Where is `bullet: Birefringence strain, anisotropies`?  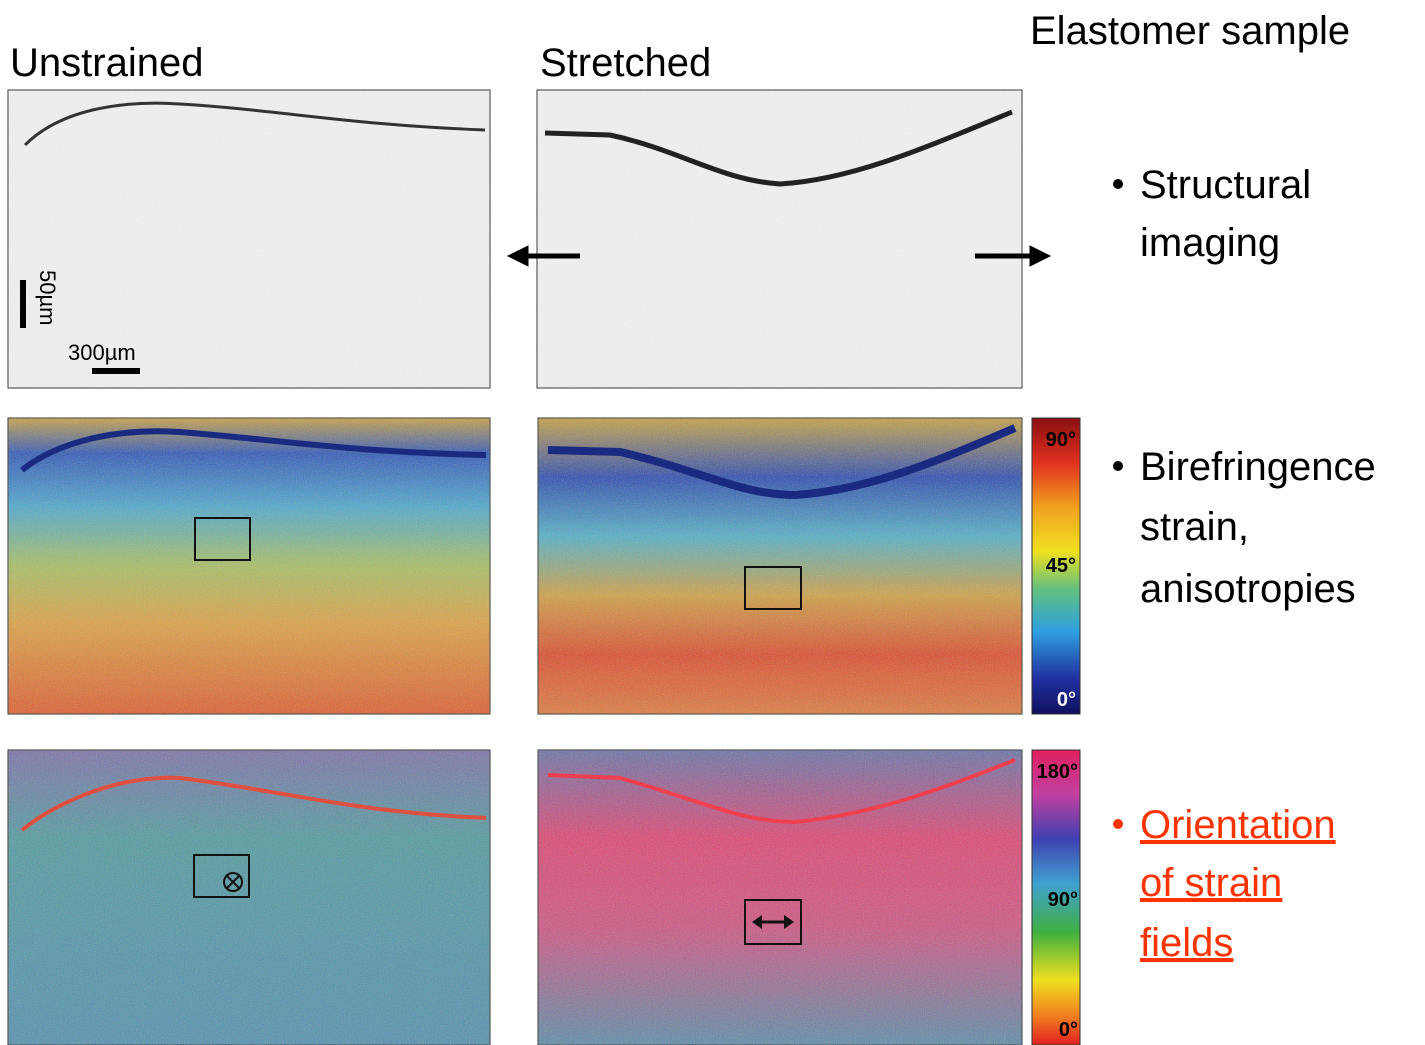 bullet: Birefringence strain, anisotropies is located at coordinates (1244, 528).